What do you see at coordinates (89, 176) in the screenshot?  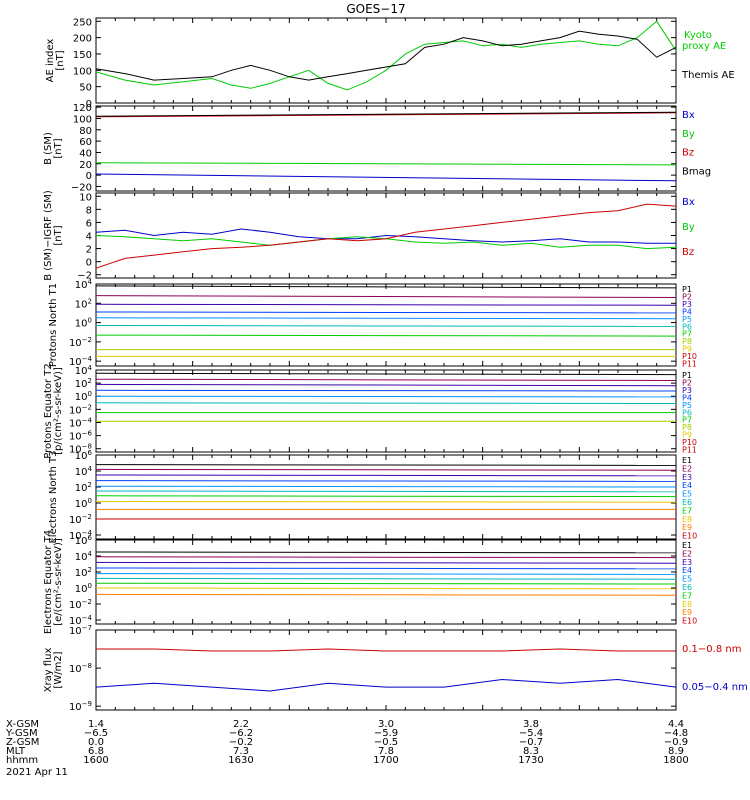 I see `y-tick-label: 0` at bounding box center [89, 176].